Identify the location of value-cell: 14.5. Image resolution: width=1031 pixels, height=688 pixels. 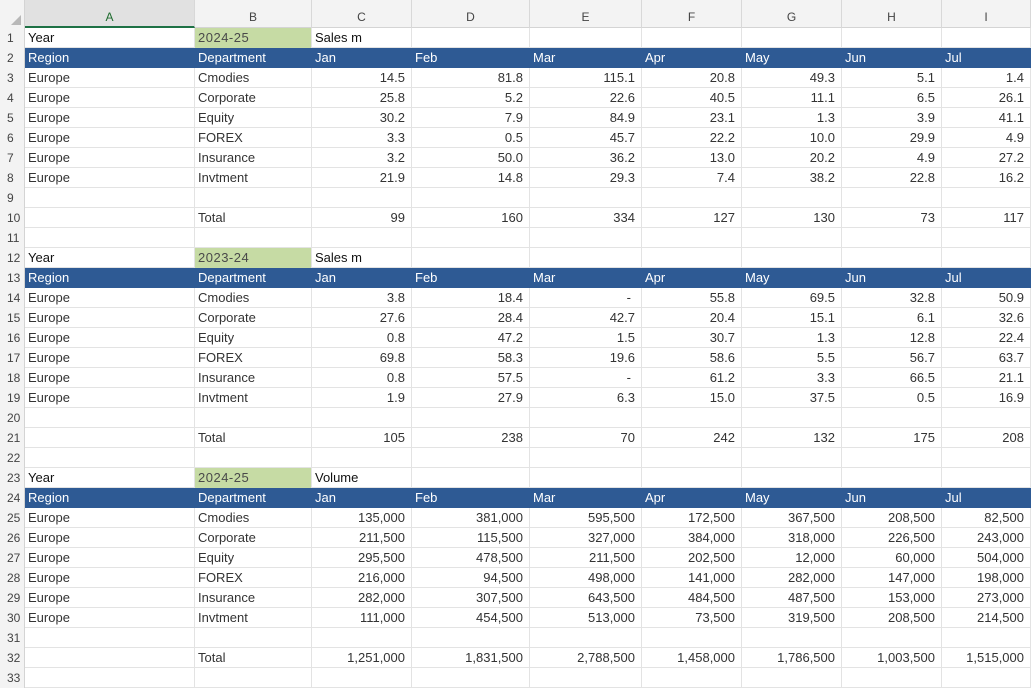
(362, 78).